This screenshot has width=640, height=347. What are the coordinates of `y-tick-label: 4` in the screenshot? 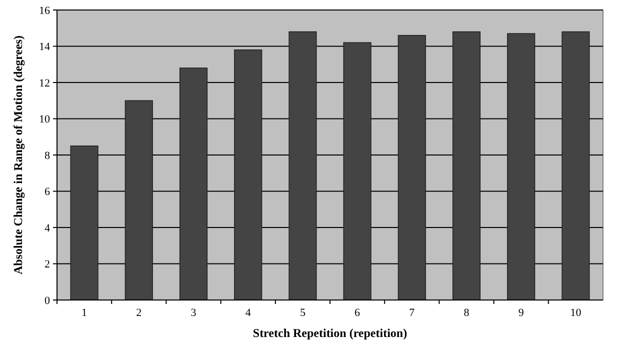 It's located at (47, 228).